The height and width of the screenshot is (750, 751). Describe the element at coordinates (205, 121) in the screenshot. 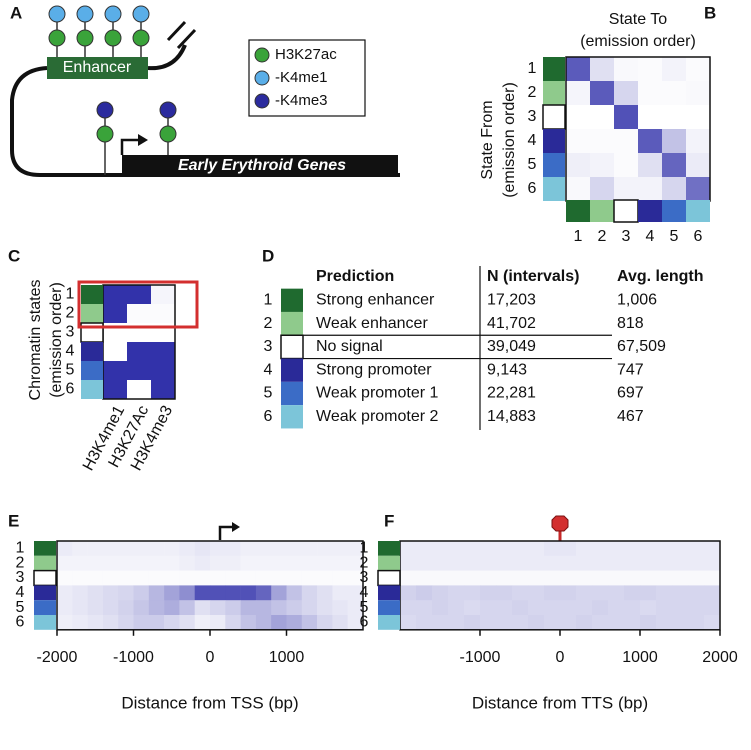

I see `dna` at that location.